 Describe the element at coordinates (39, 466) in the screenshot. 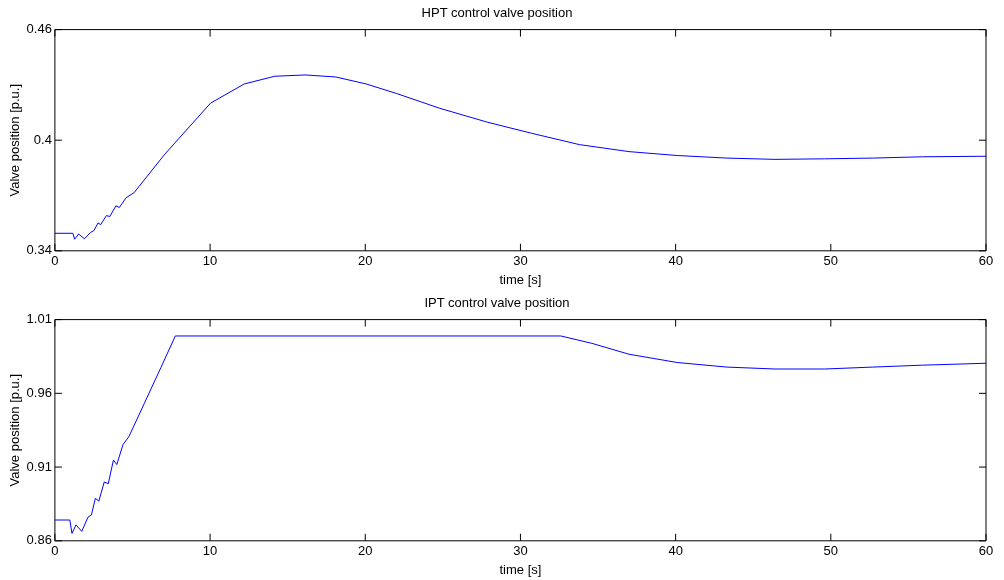

I see `y-tick-label: 0.91` at that location.